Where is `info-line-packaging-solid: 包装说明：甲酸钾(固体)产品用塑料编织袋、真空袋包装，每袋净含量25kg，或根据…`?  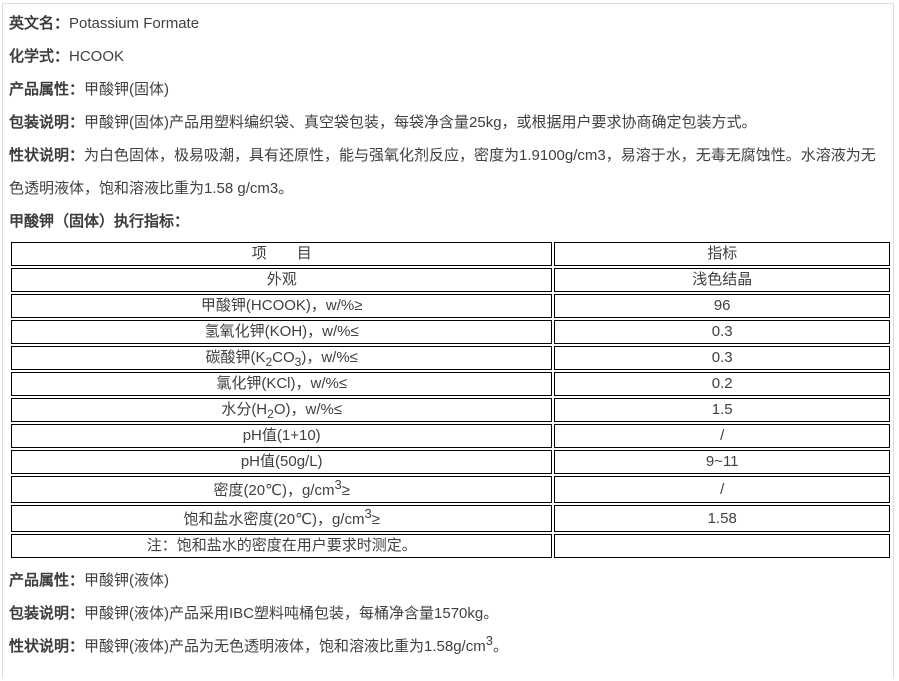 info-line-packaging-solid: 包装说明：甲酸钾(固体)产品用塑料编织袋、真空袋包装，每袋净含量25kg，或根据… is located at coordinates (448, 122).